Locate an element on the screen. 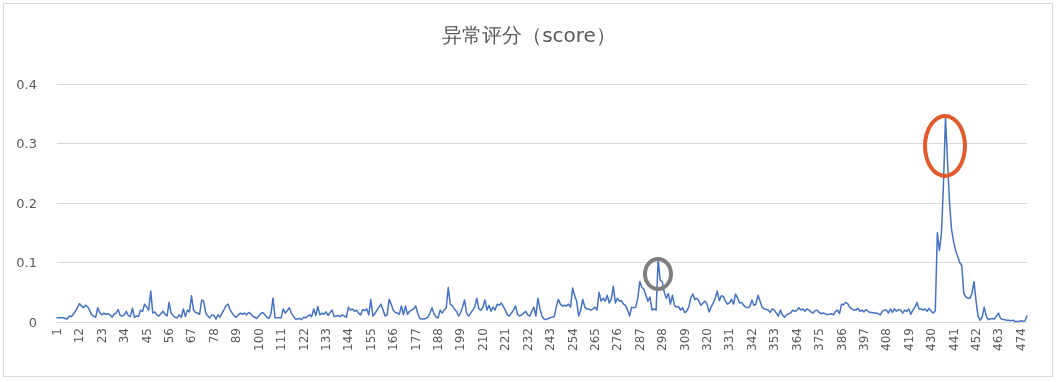 The width and height of the screenshot is (1058, 382). x-tick-label: 34 is located at coordinates (124, 336).